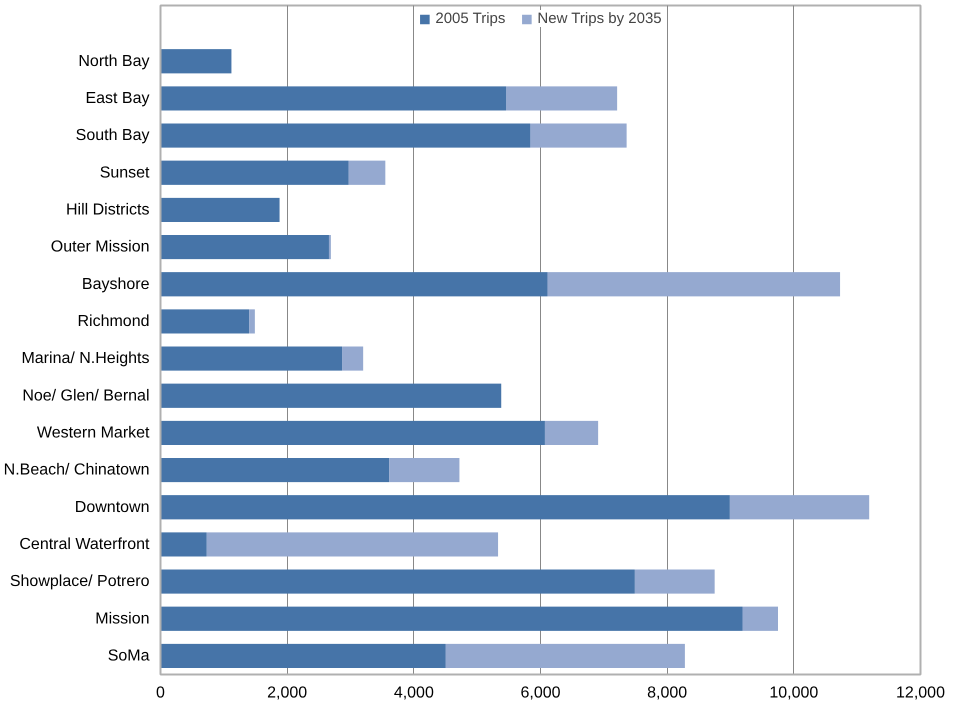  What do you see at coordinates (125, 173) in the screenshot?
I see `y-tick-label: Sunset` at bounding box center [125, 173].